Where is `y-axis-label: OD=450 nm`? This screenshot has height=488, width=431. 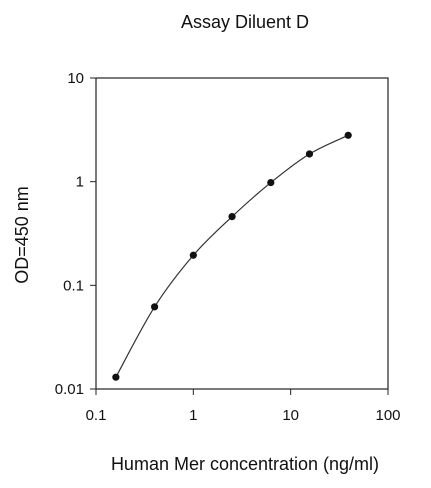
y-axis-label: OD=450 nm is located at coordinates (22, 235).